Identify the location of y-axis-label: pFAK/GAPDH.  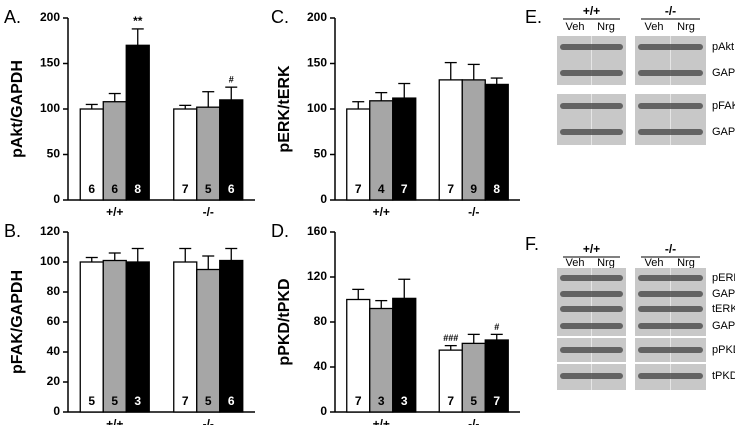
(17, 322).